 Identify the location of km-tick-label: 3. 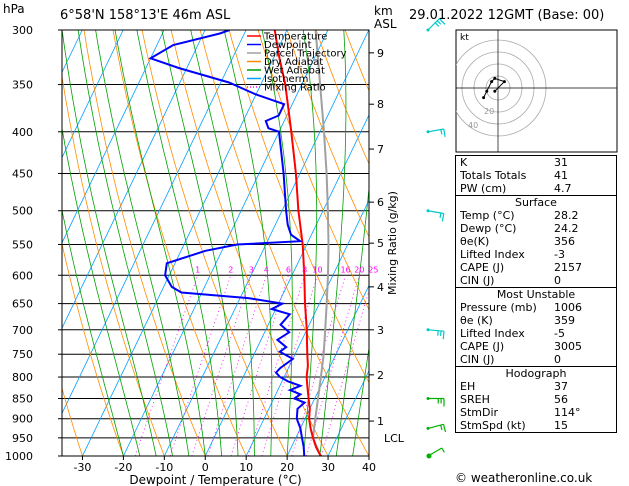
(380, 330).